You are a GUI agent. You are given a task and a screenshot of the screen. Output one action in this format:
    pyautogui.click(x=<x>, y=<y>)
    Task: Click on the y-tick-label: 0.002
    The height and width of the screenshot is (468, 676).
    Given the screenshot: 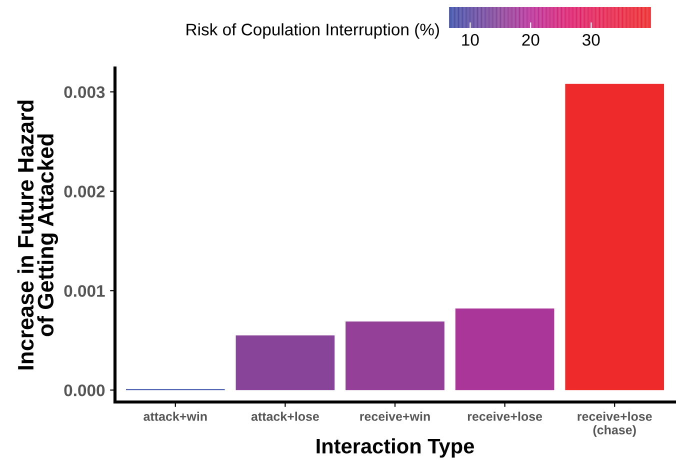 What is the action you would take?
    pyautogui.click(x=84, y=192)
    